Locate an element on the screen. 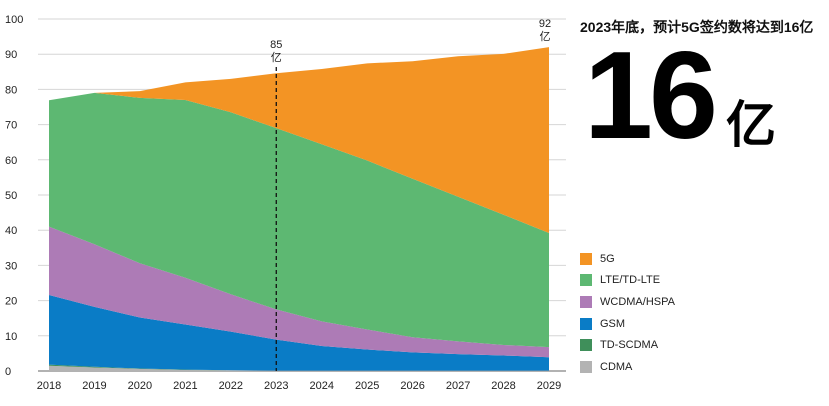  legend-label-wcdma-hspa: WCDMA/HSPA is located at coordinates (637, 301).